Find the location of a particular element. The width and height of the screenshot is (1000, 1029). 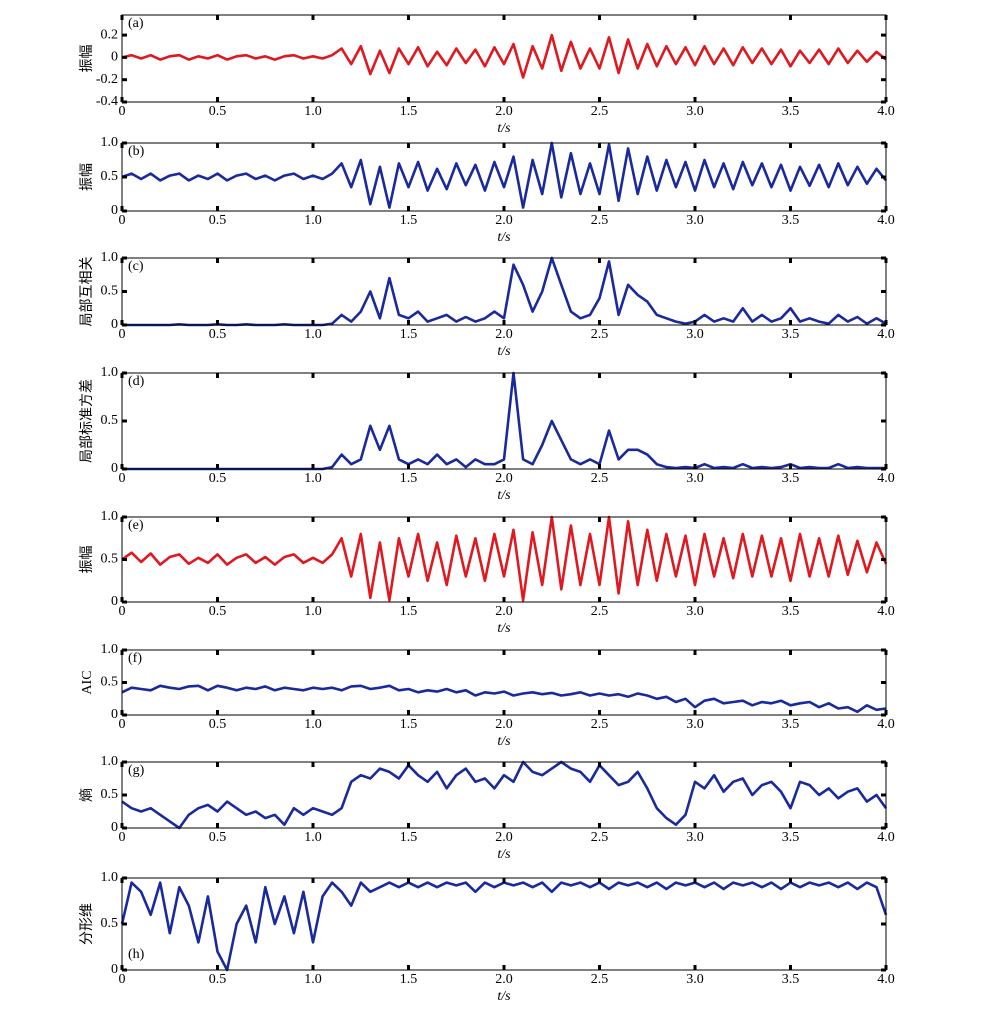

y-axis-label: 局部互相关 is located at coordinates (87, 292).